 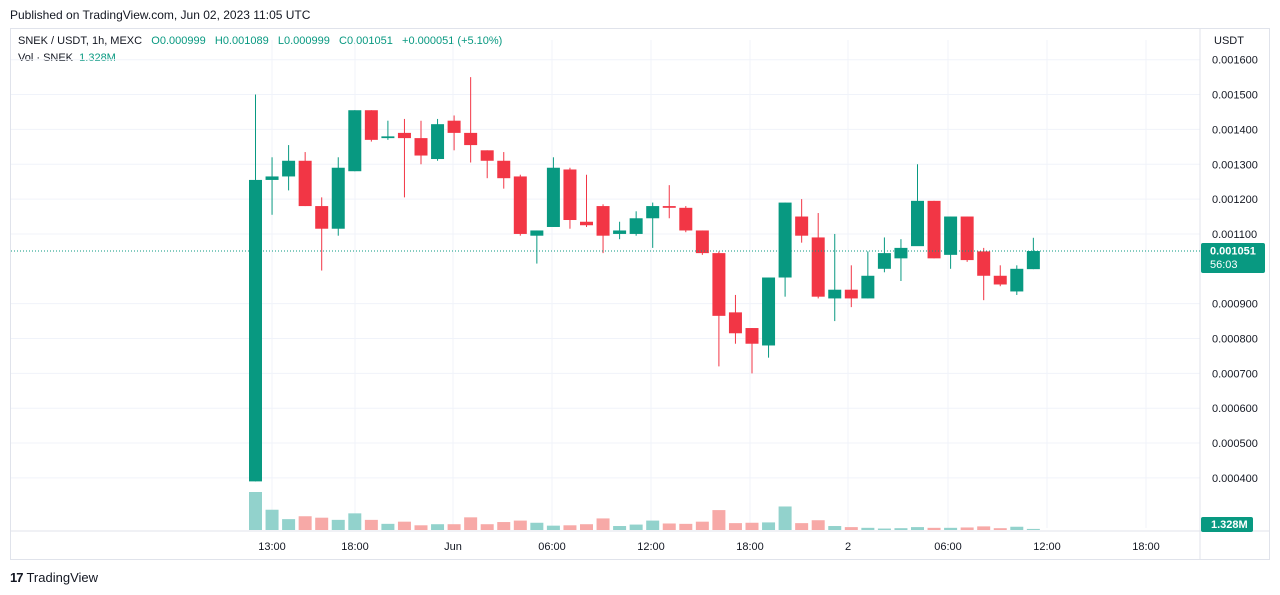 I want to click on tradingview-logo-icon: 17, so click(x=17, y=577).